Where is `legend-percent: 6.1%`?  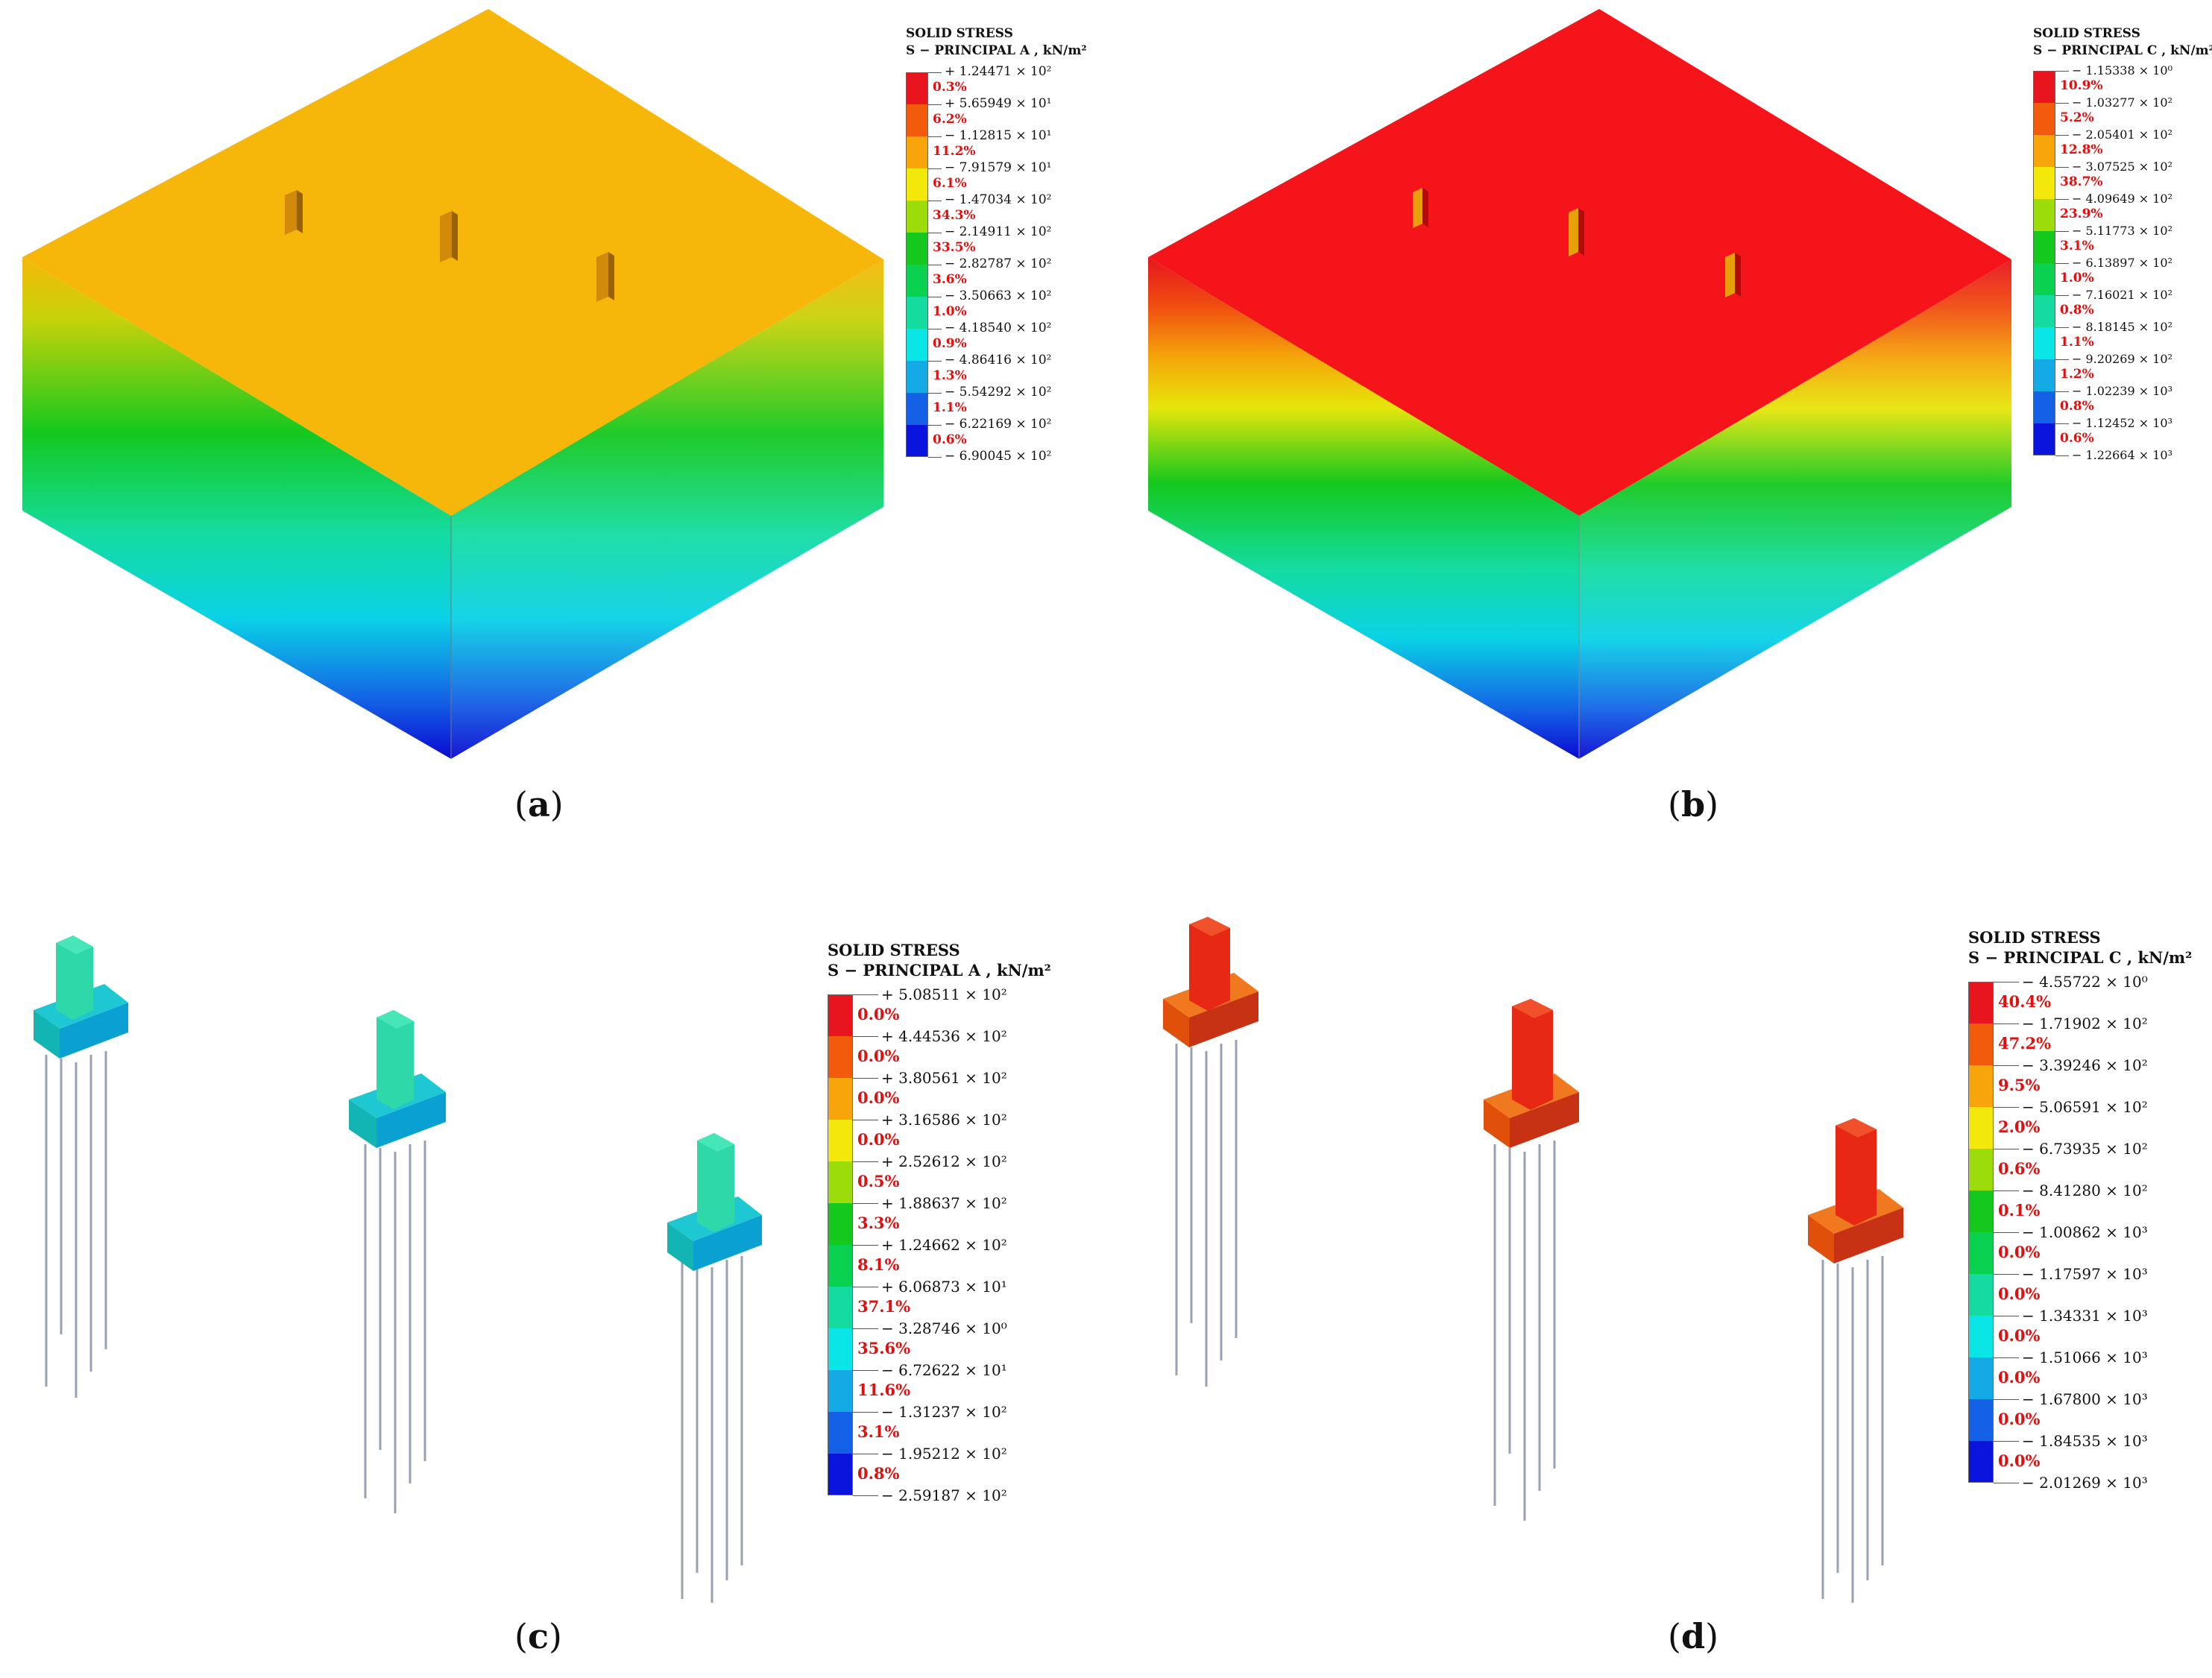
legend-percent: 6.1% is located at coordinates (950, 184).